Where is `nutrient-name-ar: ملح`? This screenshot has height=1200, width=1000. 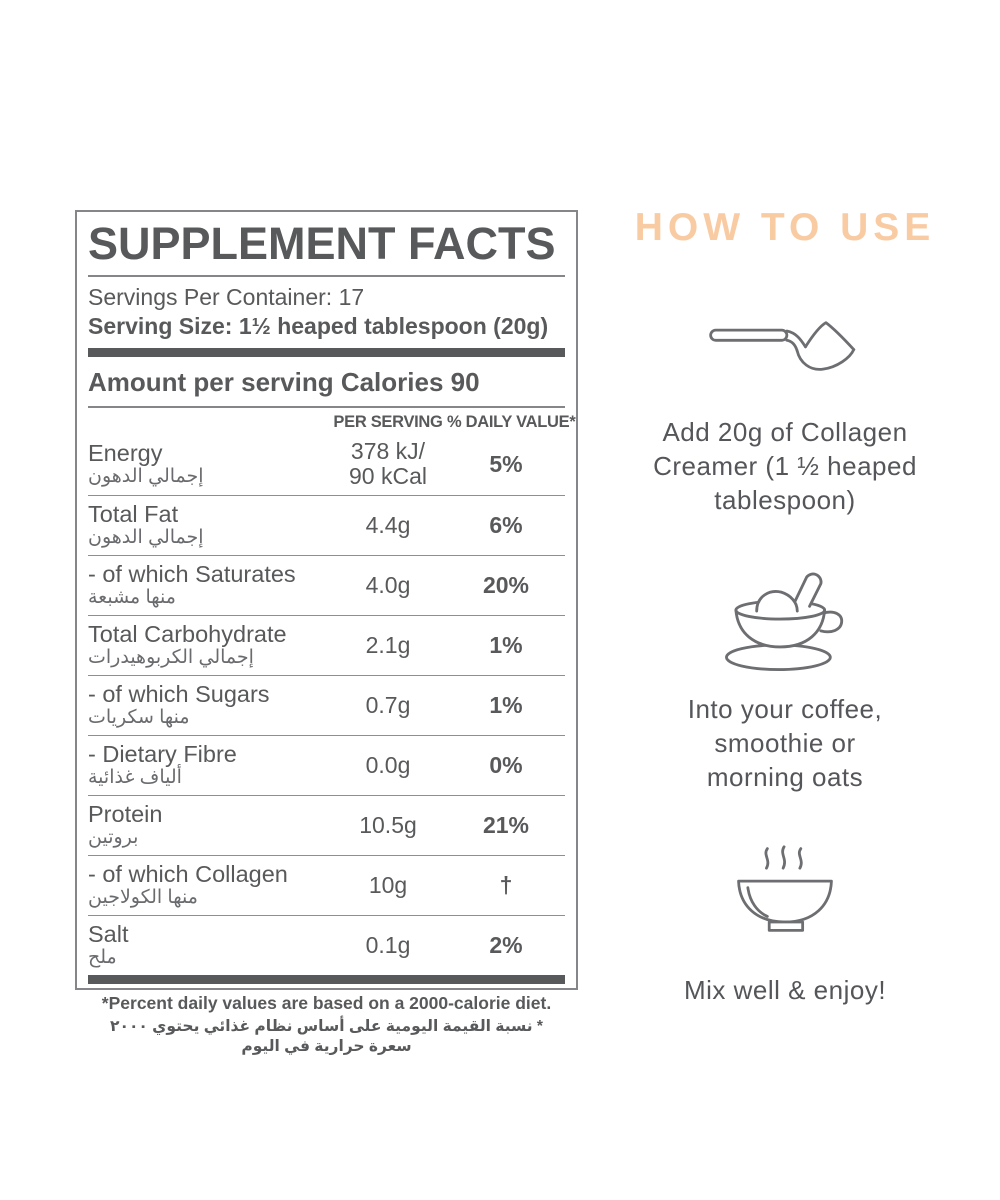 nutrient-name-ar: ملح is located at coordinates (102, 958).